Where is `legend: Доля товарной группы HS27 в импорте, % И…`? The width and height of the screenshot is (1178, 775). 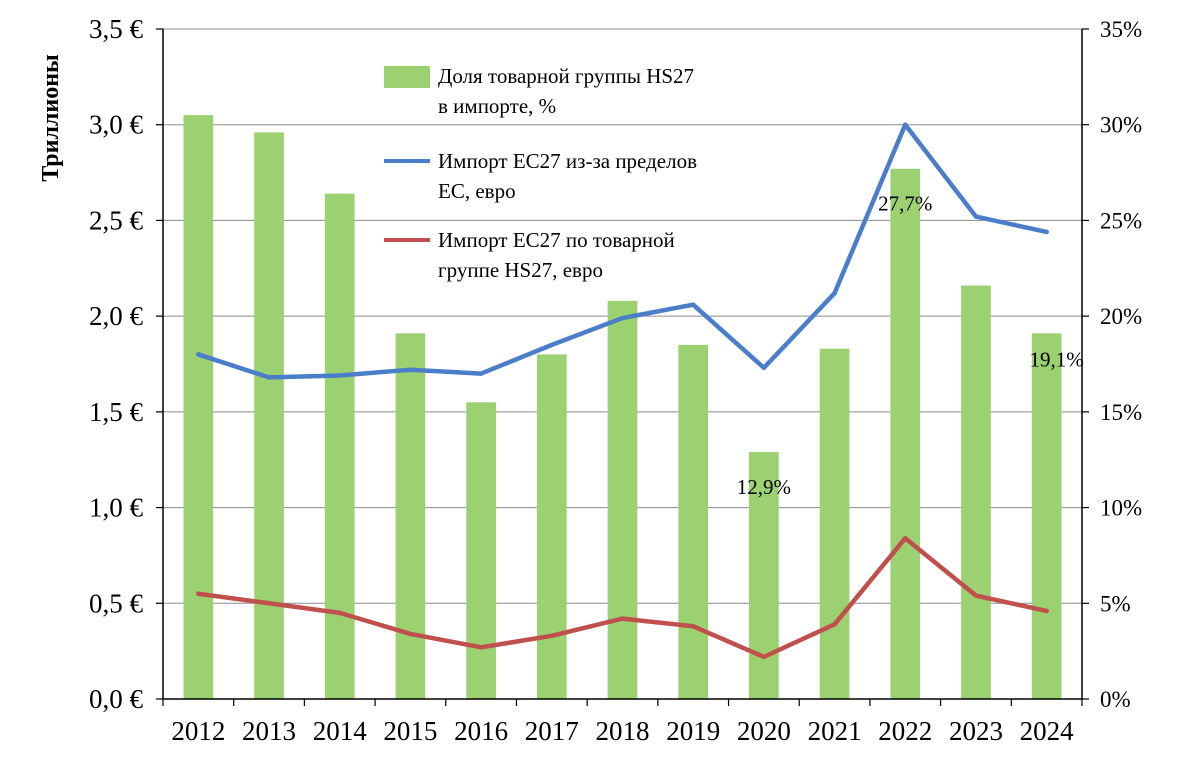 legend: Доля товарной группы HS27 в импорте, % И… is located at coordinates (540, 173).